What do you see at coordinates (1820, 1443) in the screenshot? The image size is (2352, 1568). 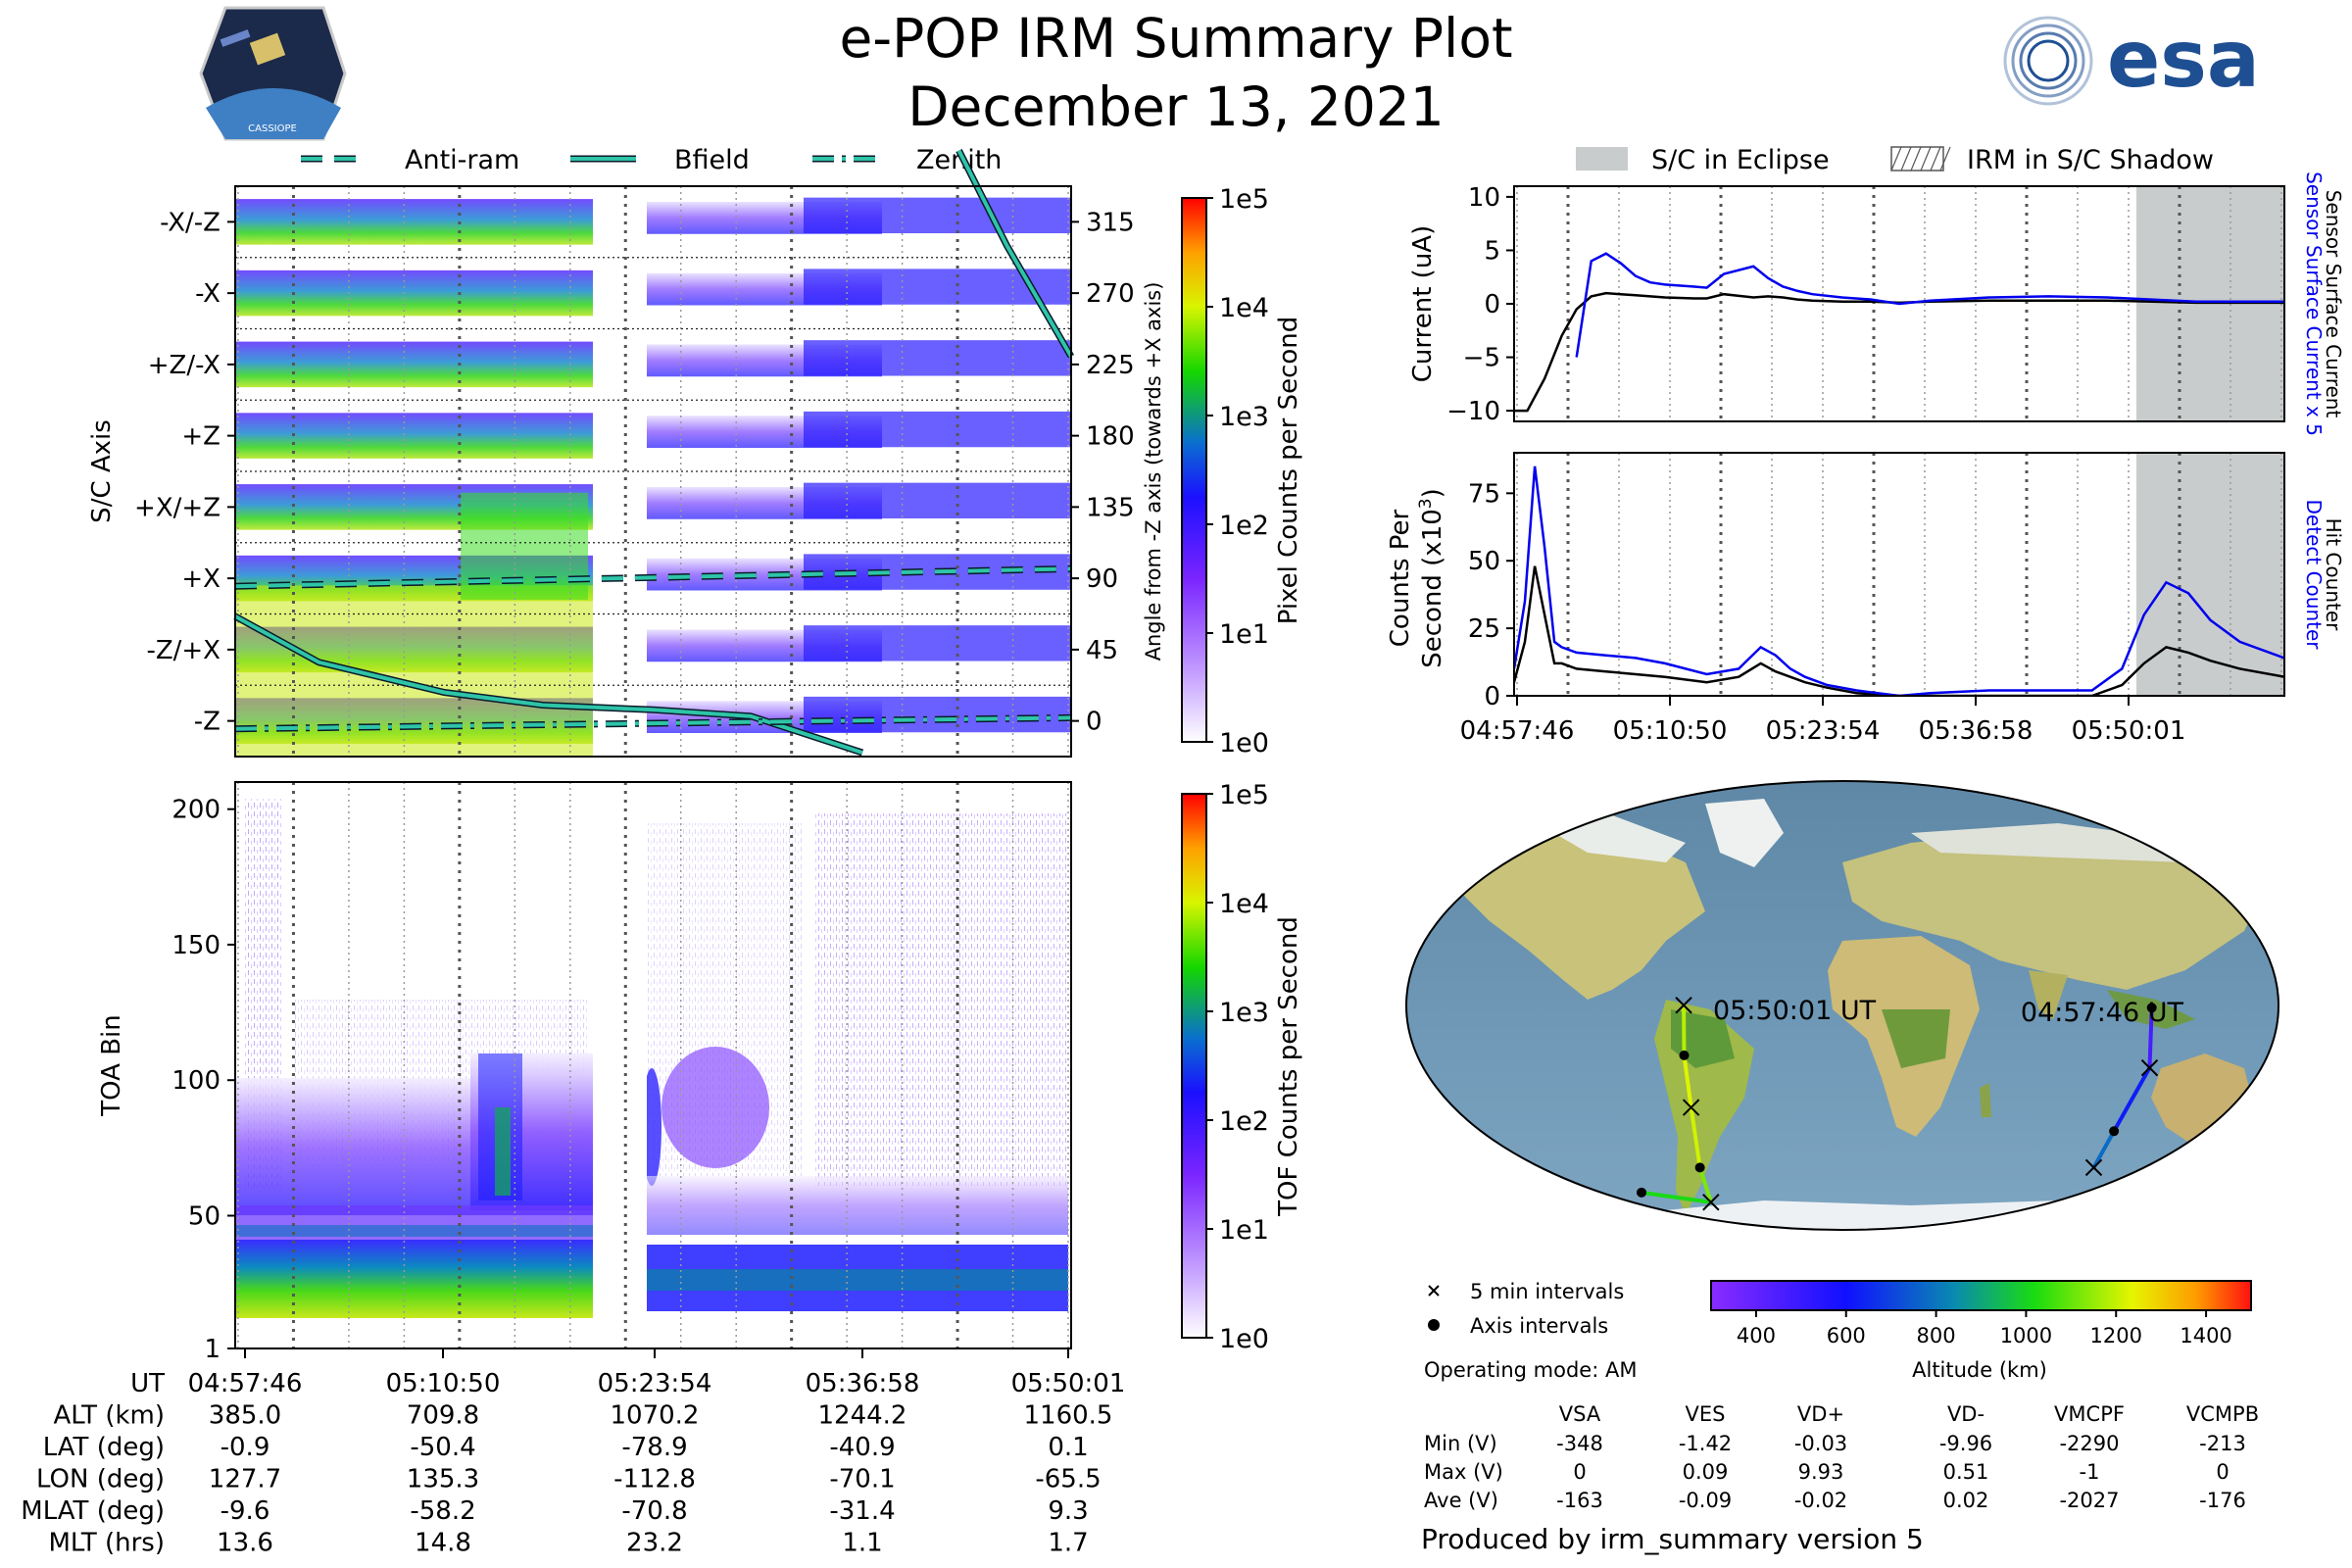 I see `stats-cell: -0.03` at bounding box center [1820, 1443].